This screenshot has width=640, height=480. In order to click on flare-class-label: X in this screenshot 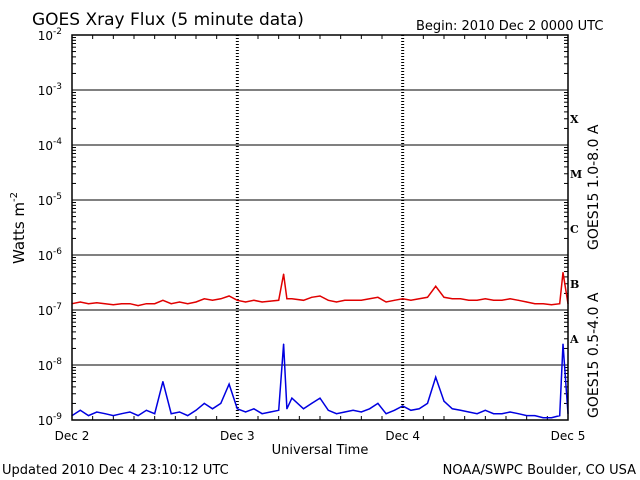, I will do `click(574, 119)`.